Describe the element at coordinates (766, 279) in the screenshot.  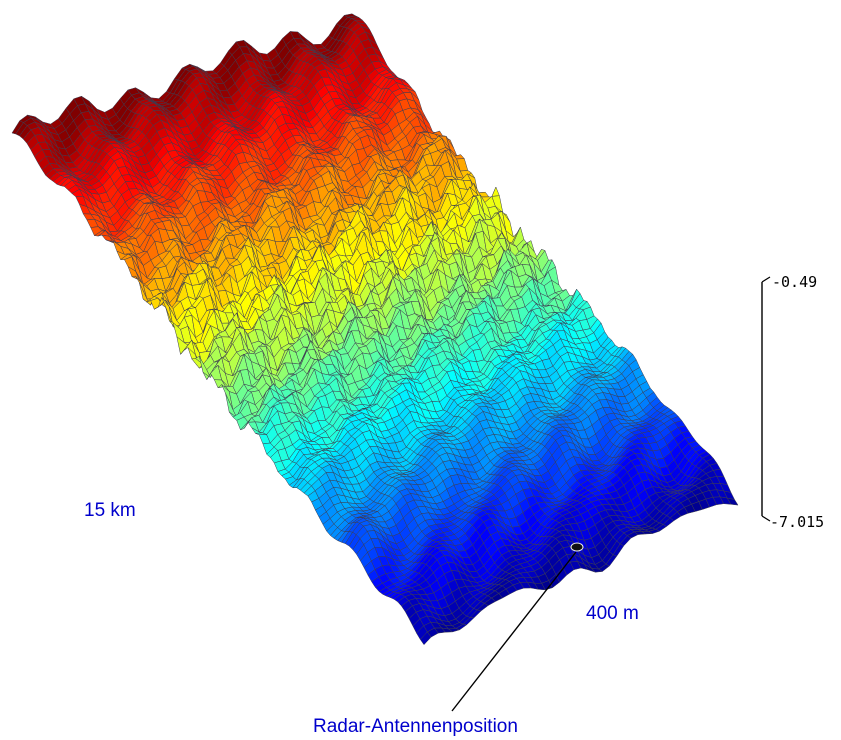
I see `colorbar-top-tick` at that location.